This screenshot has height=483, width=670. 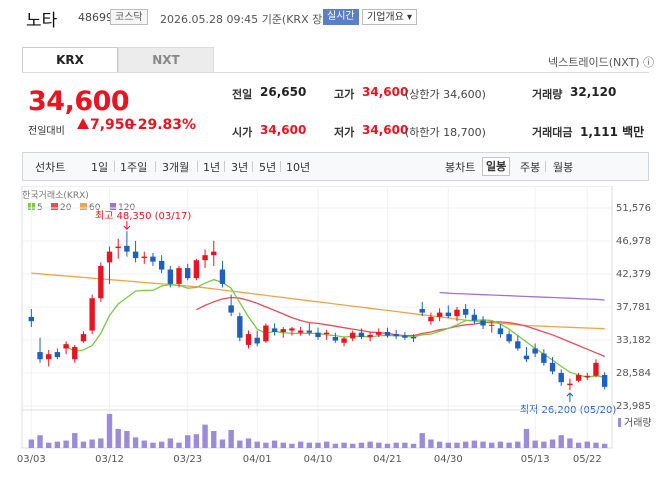 What do you see at coordinates (166, 60) in the screenshot?
I see `tab-nxt: NXT` at bounding box center [166, 60].